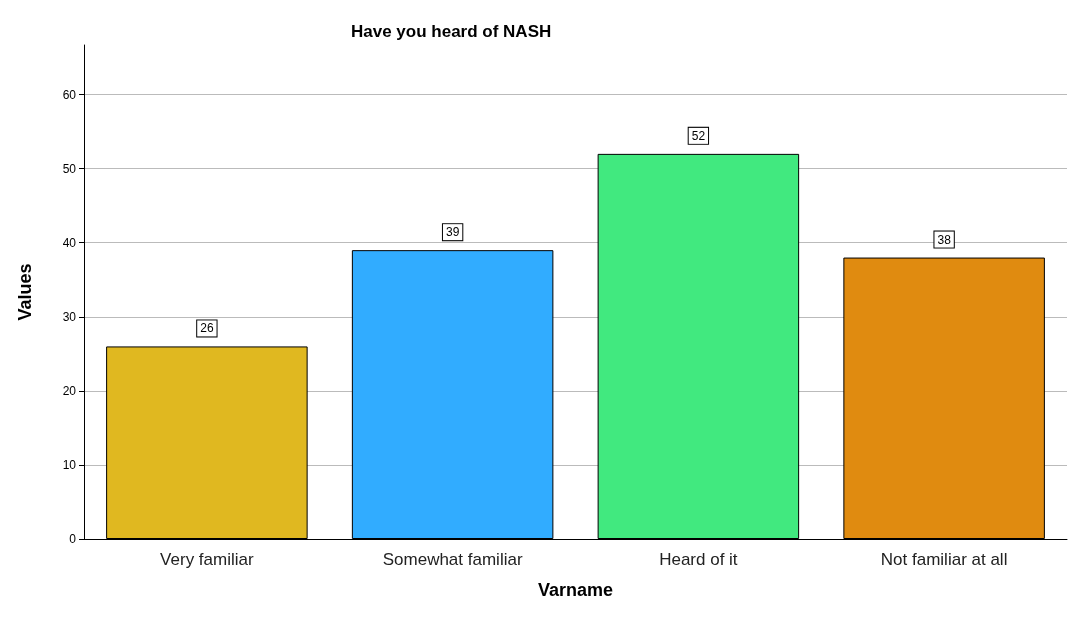  What do you see at coordinates (69, 464) in the screenshot?
I see `y-tick-label: 10` at bounding box center [69, 464].